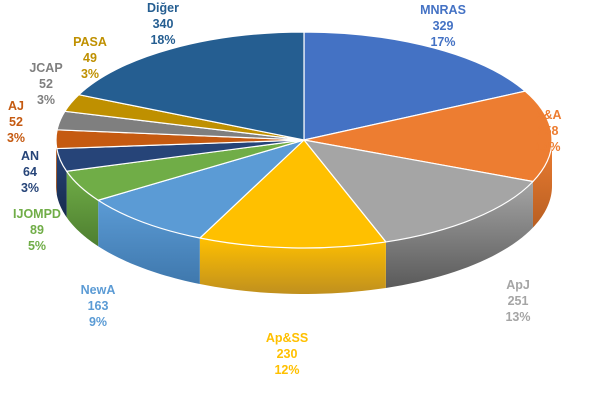 The width and height of the screenshot is (590, 396). I want to click on slice-percent: 13%, so click(517, 317).